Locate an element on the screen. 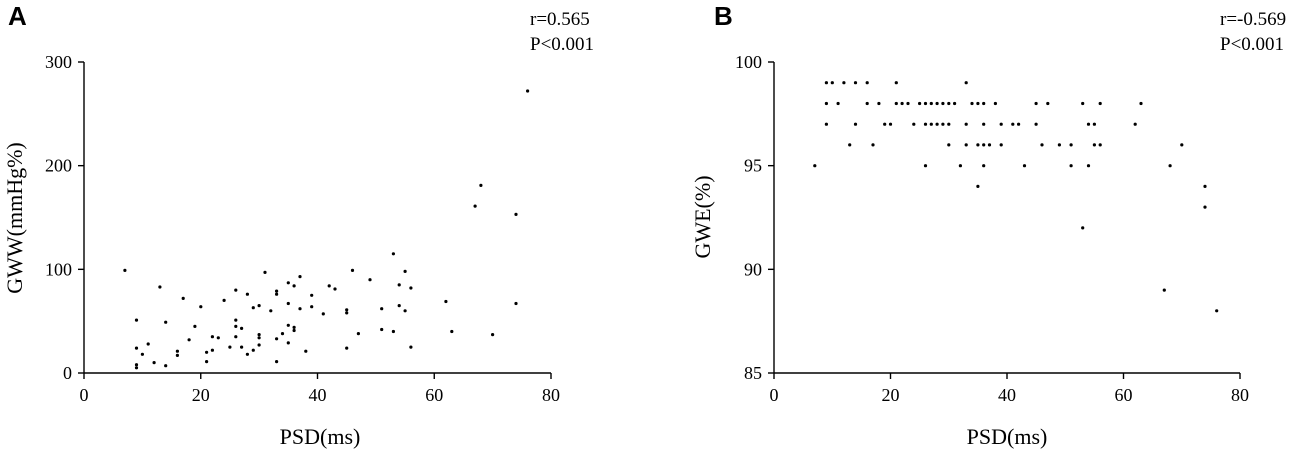  panel-letter: A is located at coordinates (17, 16).